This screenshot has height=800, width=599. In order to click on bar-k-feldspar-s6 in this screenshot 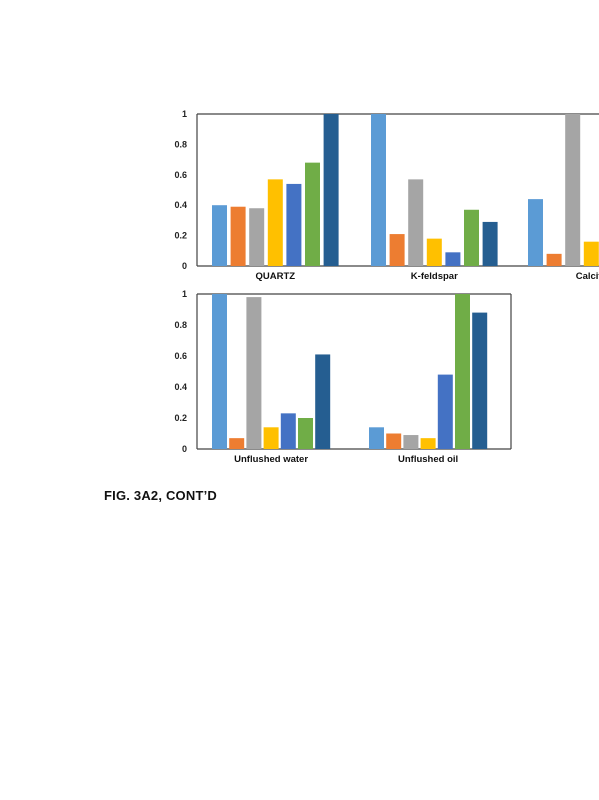, I will do `click(471, 237)`.